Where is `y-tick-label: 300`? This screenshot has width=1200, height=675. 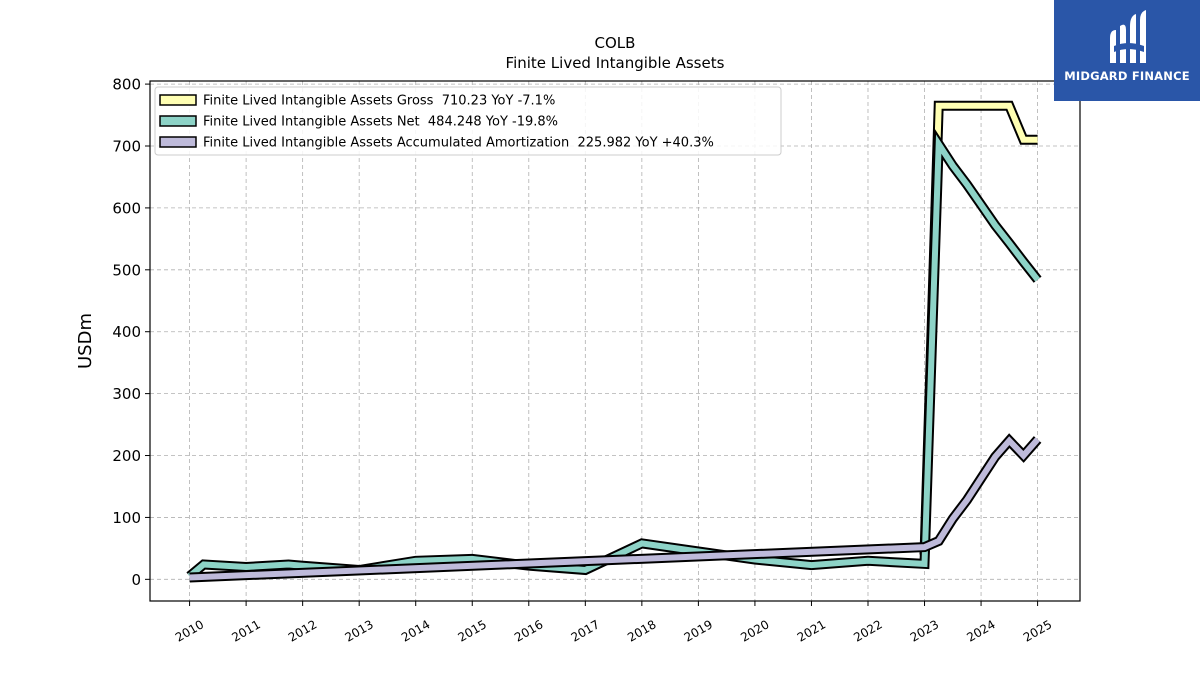
y-tick-label: 300 is located at coordinates (126, 394).